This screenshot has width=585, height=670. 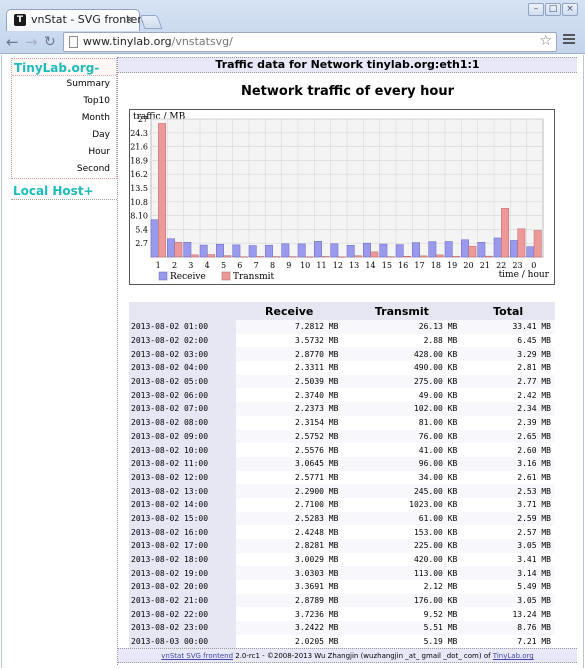 What do you see at coordinates (342, 450) in the screenshot?
I see `table-row: 2013-08-02 10:00 2.5576 MB 41.00 KB 2.60 MB` at bounding box center [342, 450].